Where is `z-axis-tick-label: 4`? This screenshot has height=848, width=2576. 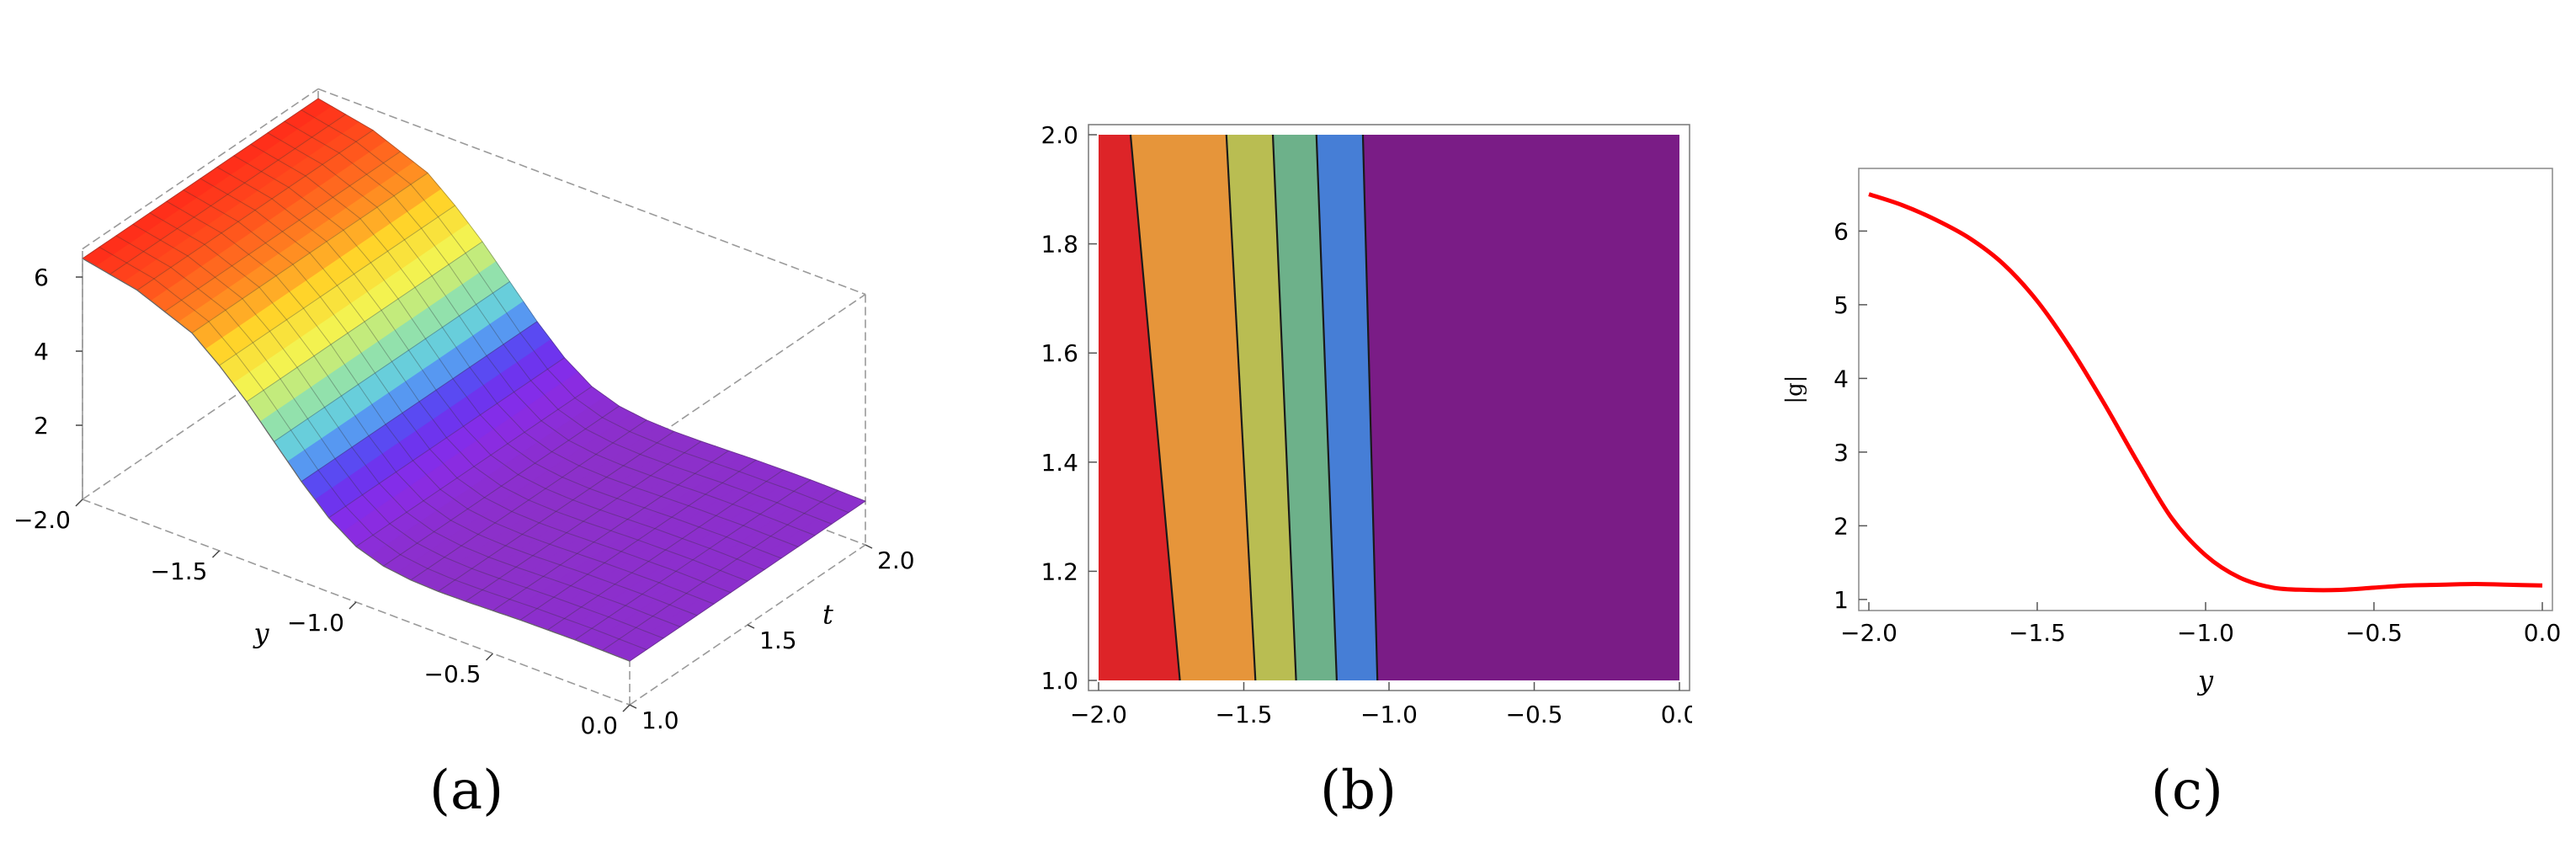
z-axis-tick-label: 4 is located at coordinates (42, 351).